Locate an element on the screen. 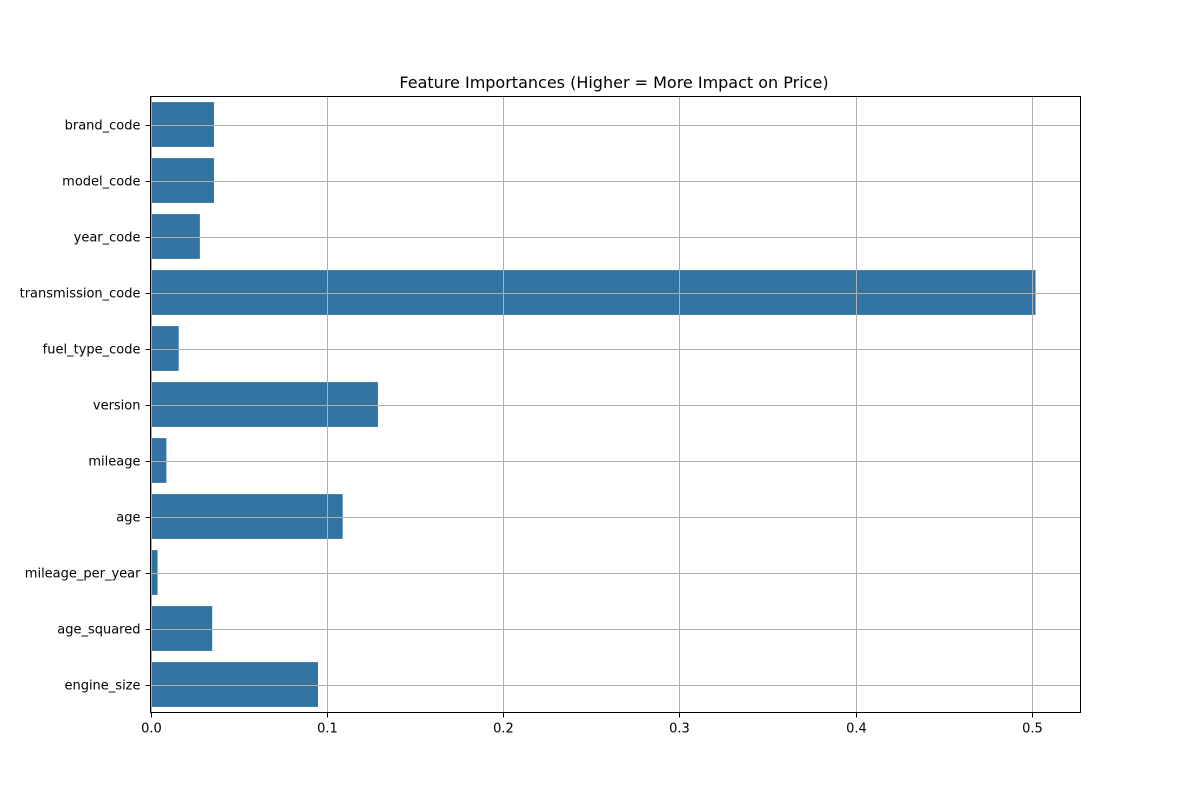 The height and width of the screenshot is (800, 1200). y-tick-label: version is located at coordinates (117, 406).